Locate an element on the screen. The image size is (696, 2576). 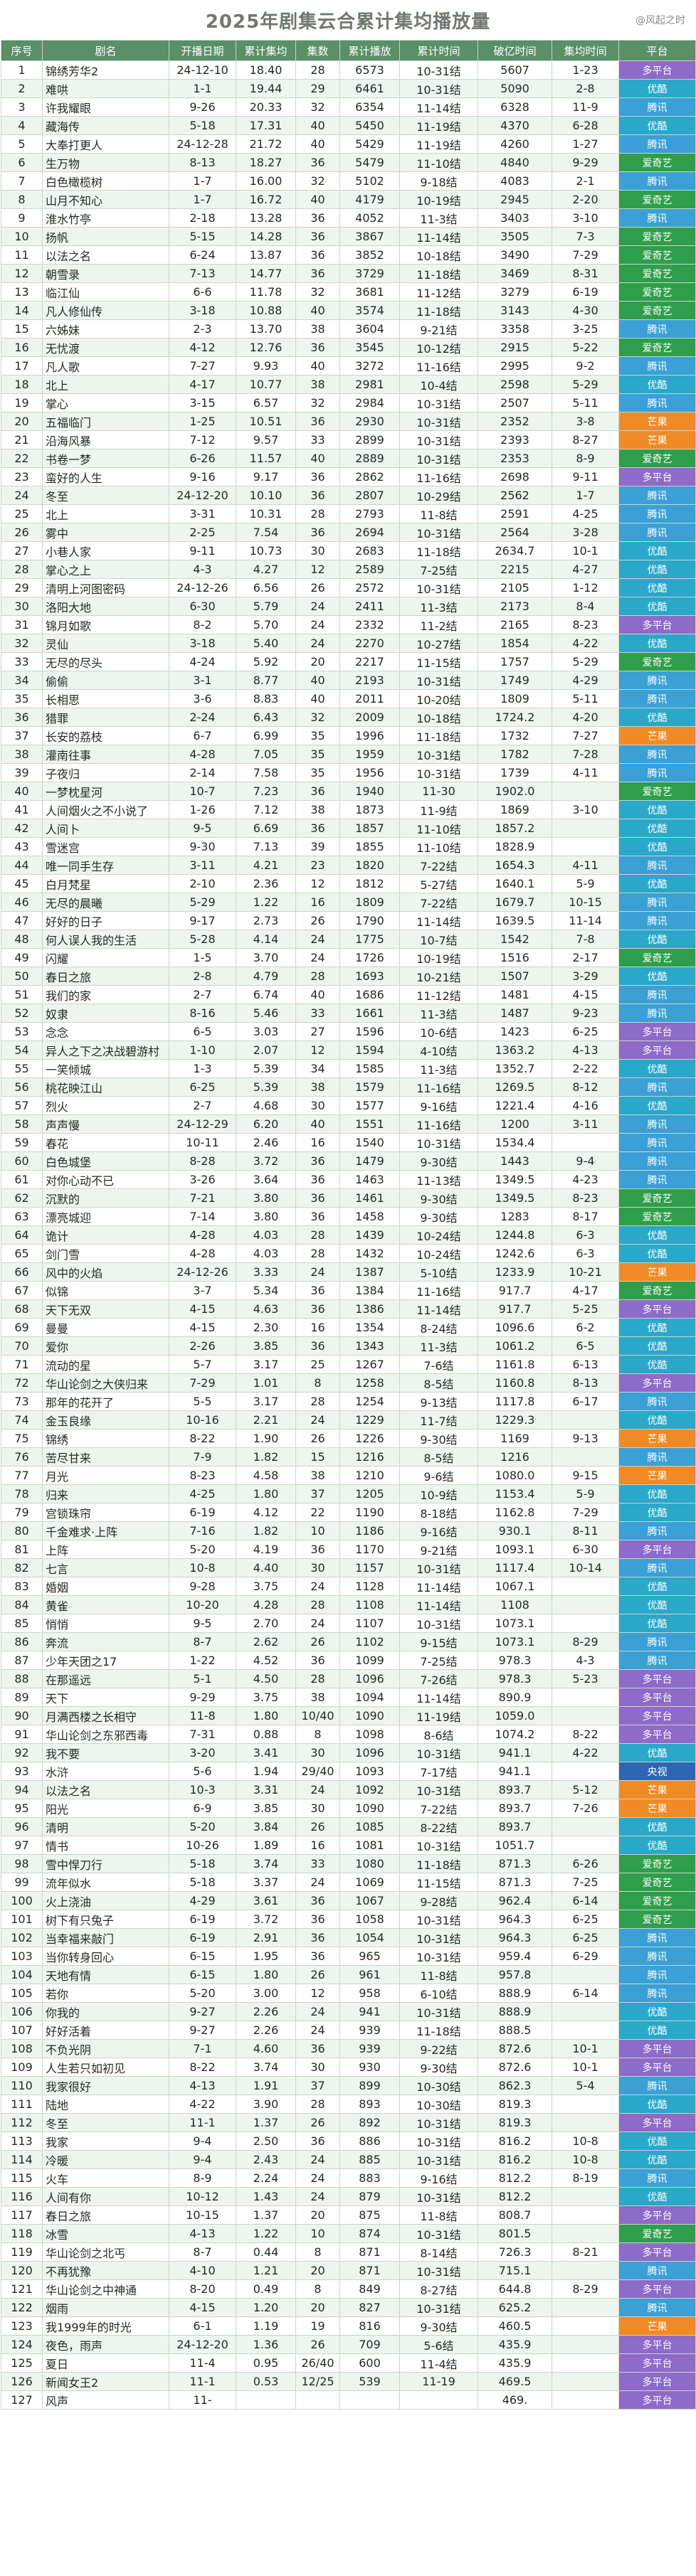
cell-premiere: 6-15 is located at coordinates (202, 1956).